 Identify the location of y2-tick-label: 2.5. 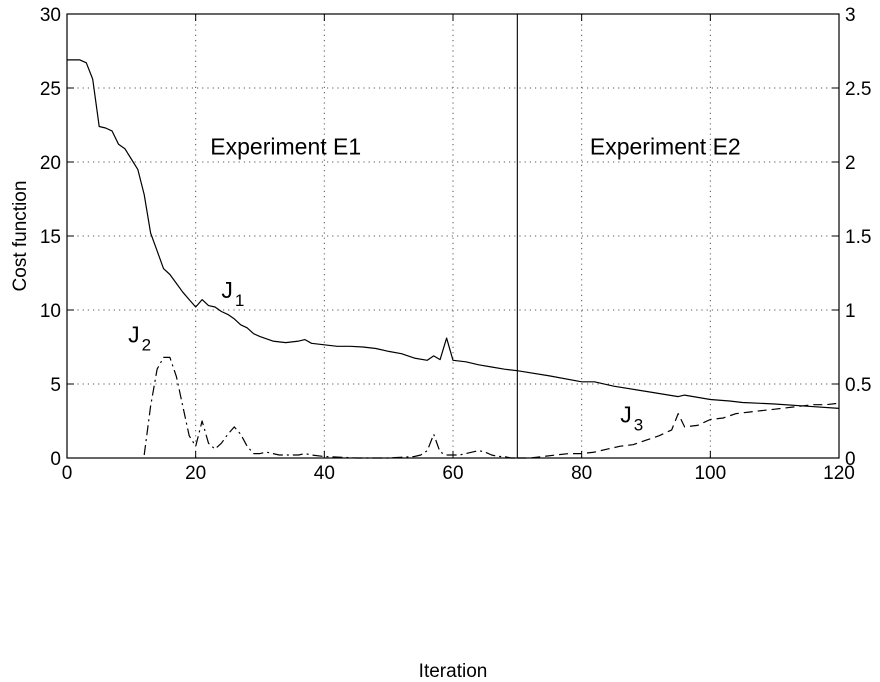
(858, 89).